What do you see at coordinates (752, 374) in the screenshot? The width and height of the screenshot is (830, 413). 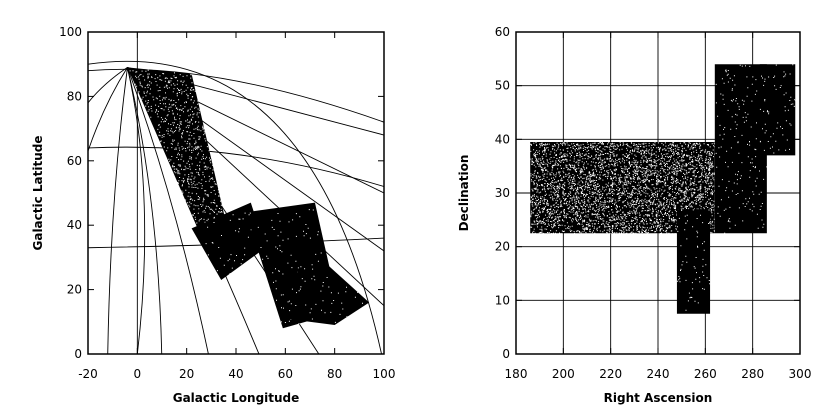 I see `x-tick-label: 280` at bounding box center [752, 374].